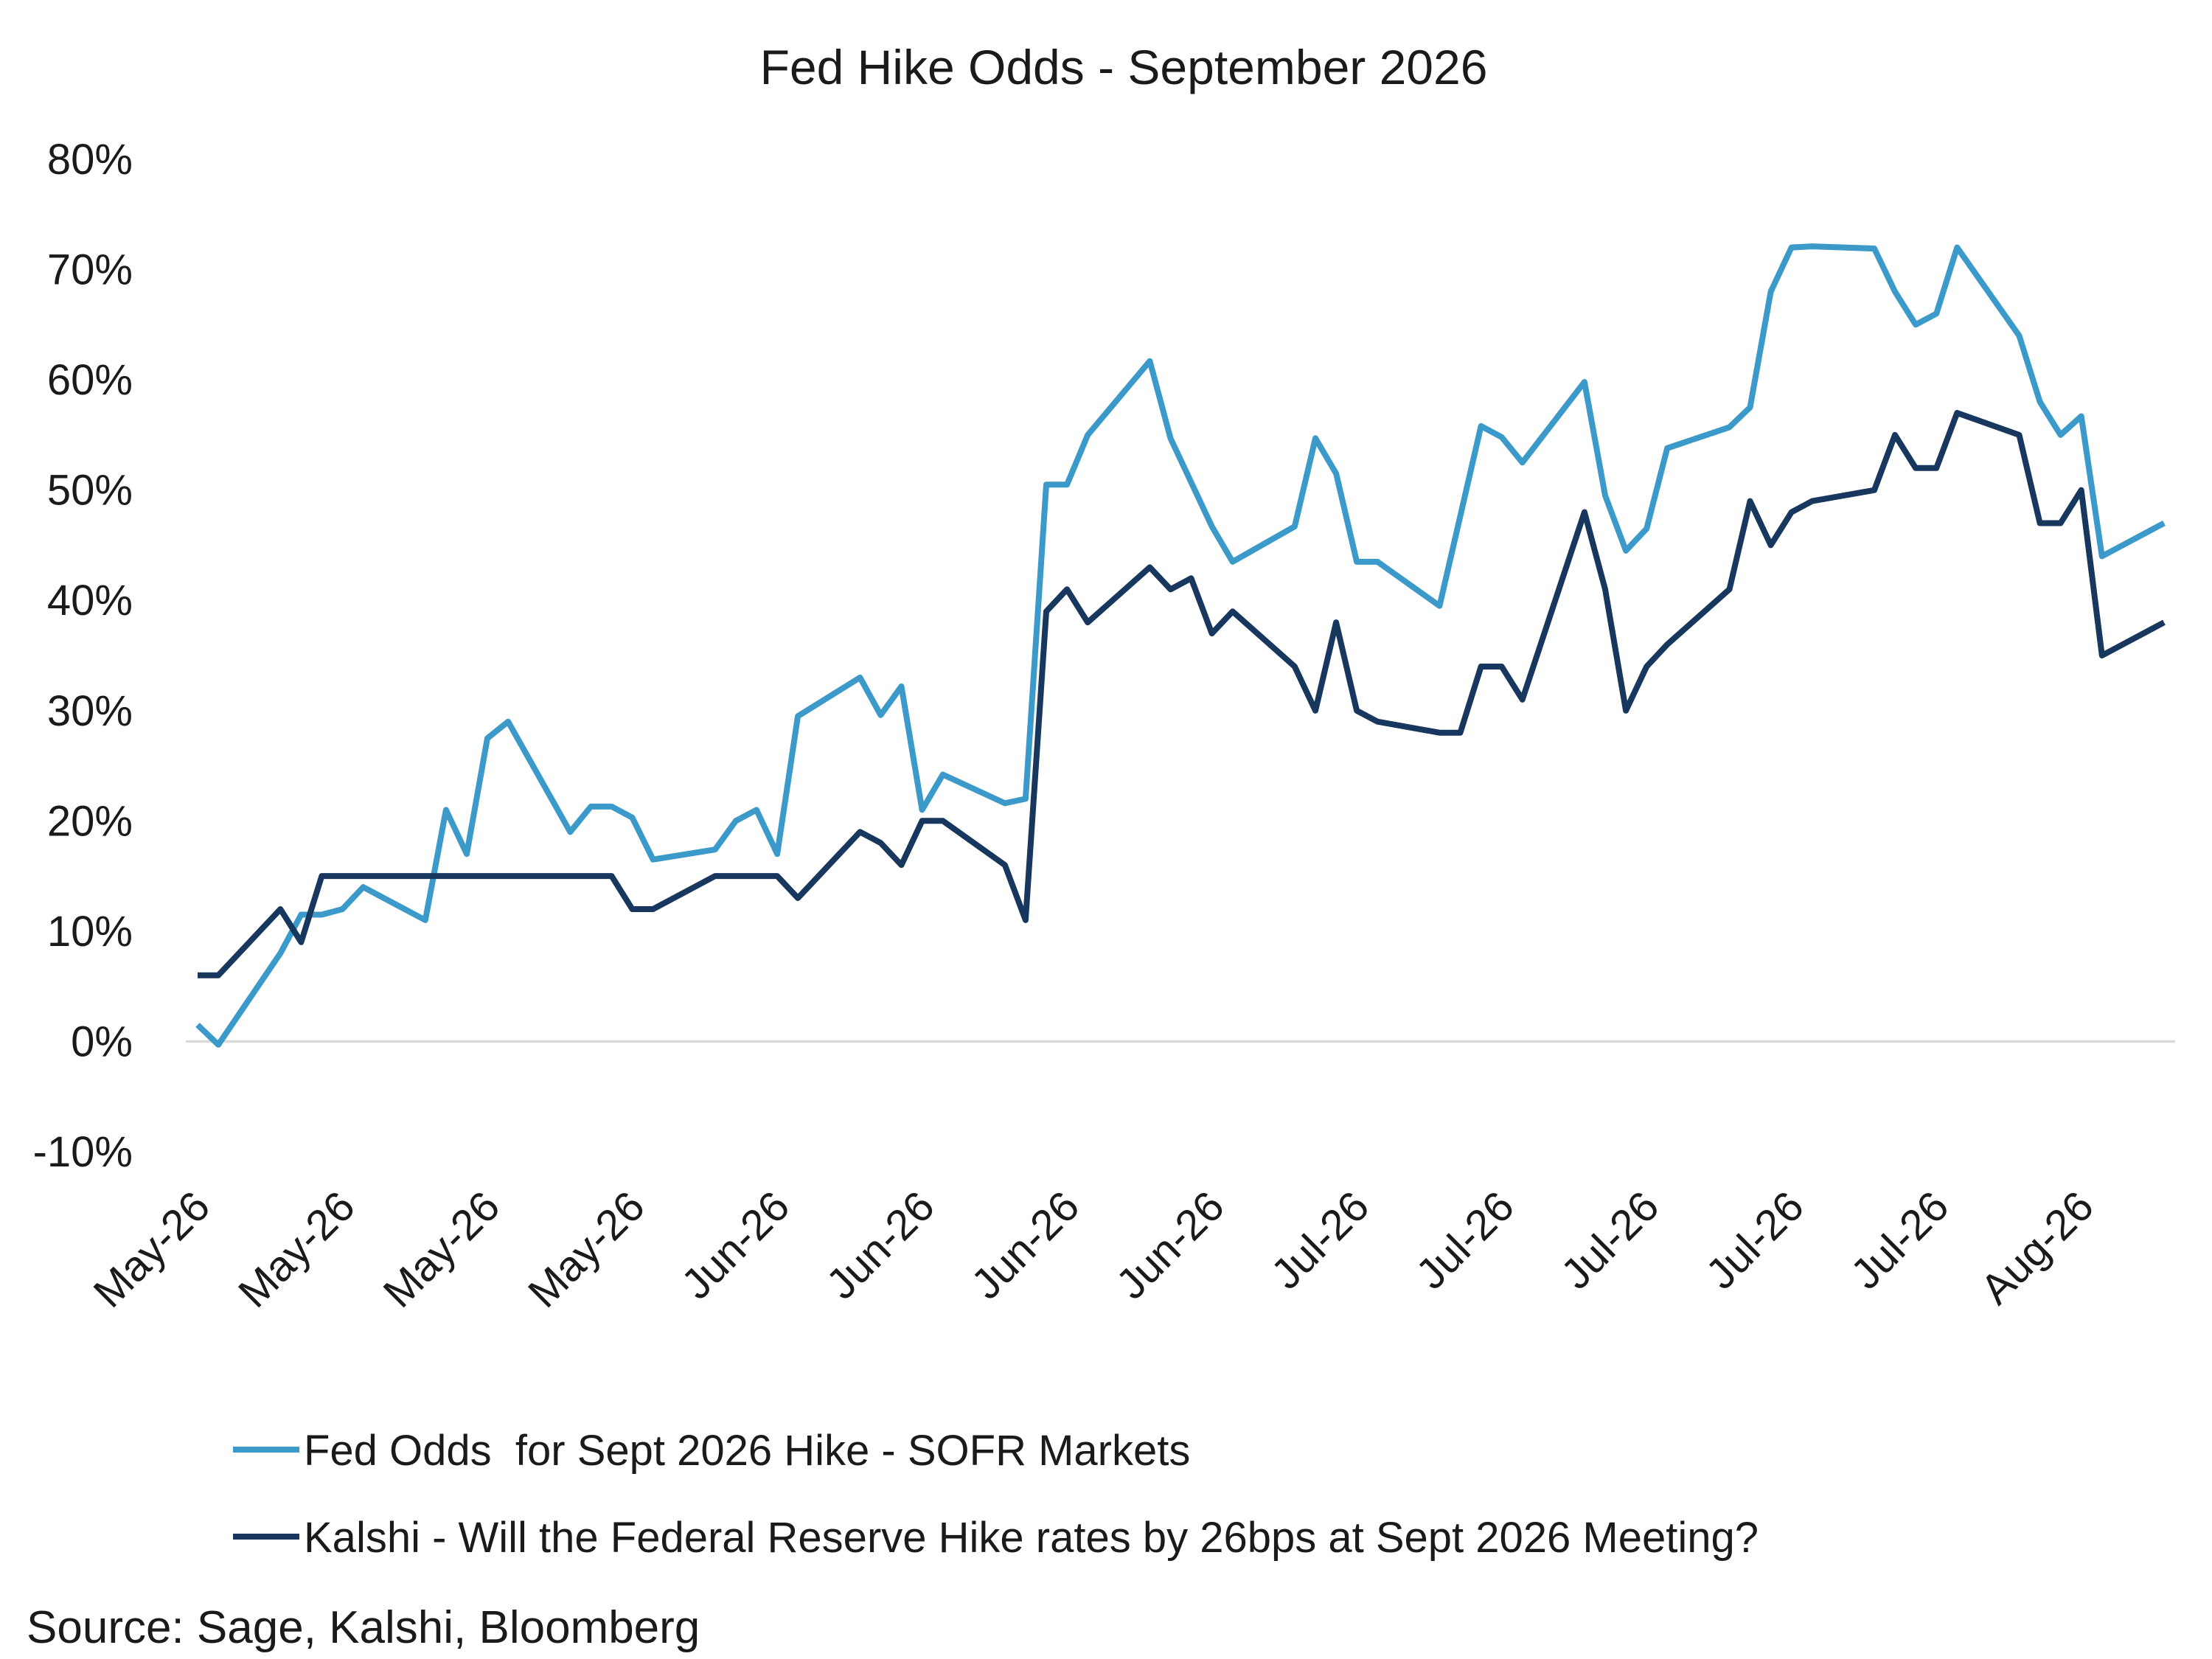 Image resolution: width=2212 pixels, height=1659 pixels. Describe the element at coordinates (90, 932) in the screenshot. I see `y-tick-label: 10%` at that location.